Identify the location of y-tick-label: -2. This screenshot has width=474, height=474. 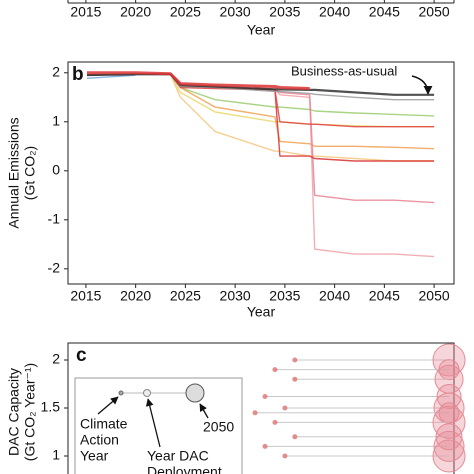
(54, 268).